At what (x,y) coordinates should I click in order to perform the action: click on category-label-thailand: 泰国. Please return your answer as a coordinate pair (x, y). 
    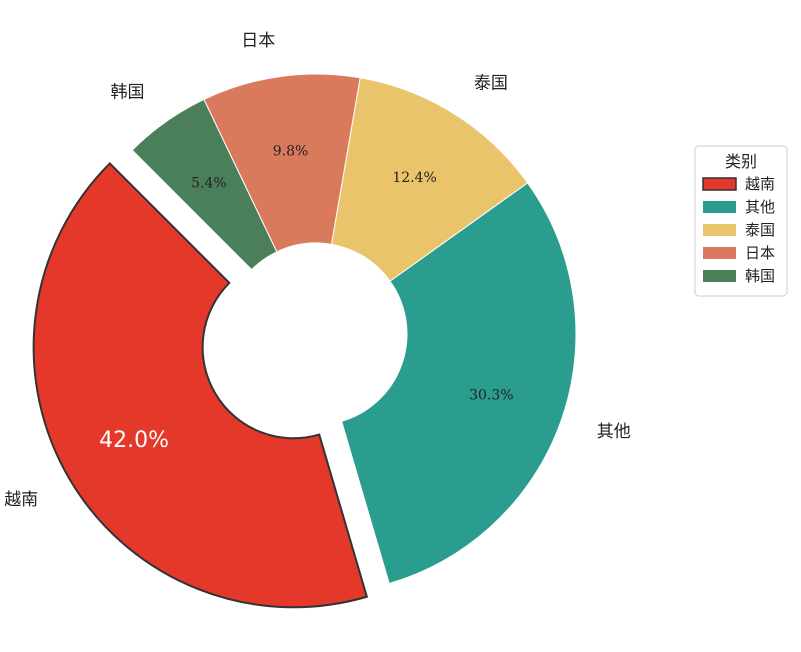
    Looking at the image, I should click on (491, 83).